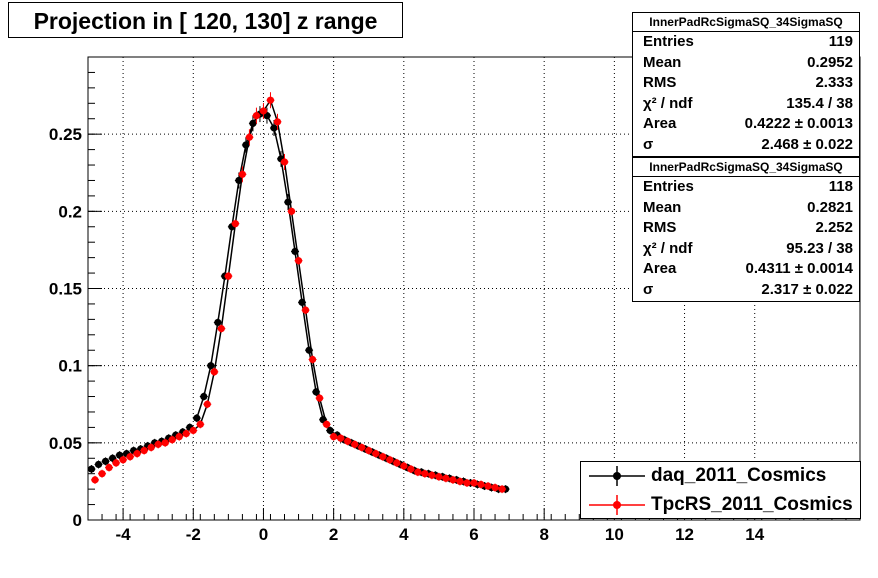  What do you see at coordinates (124, 534) in the screenshot?
I see `x-tick-label: -4` at bounding box center [124, 534].